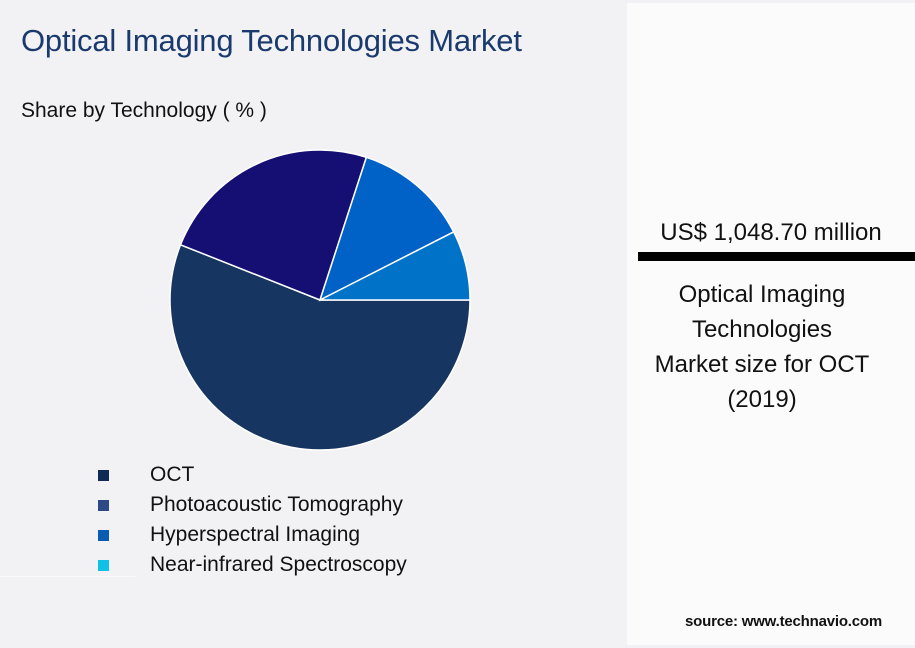 This screenshot has height=648, width=915. Describe the element at coordinates (771, 232) in the screenshot. I see `kpi-value: US$ 1,048.70 million` at that location.